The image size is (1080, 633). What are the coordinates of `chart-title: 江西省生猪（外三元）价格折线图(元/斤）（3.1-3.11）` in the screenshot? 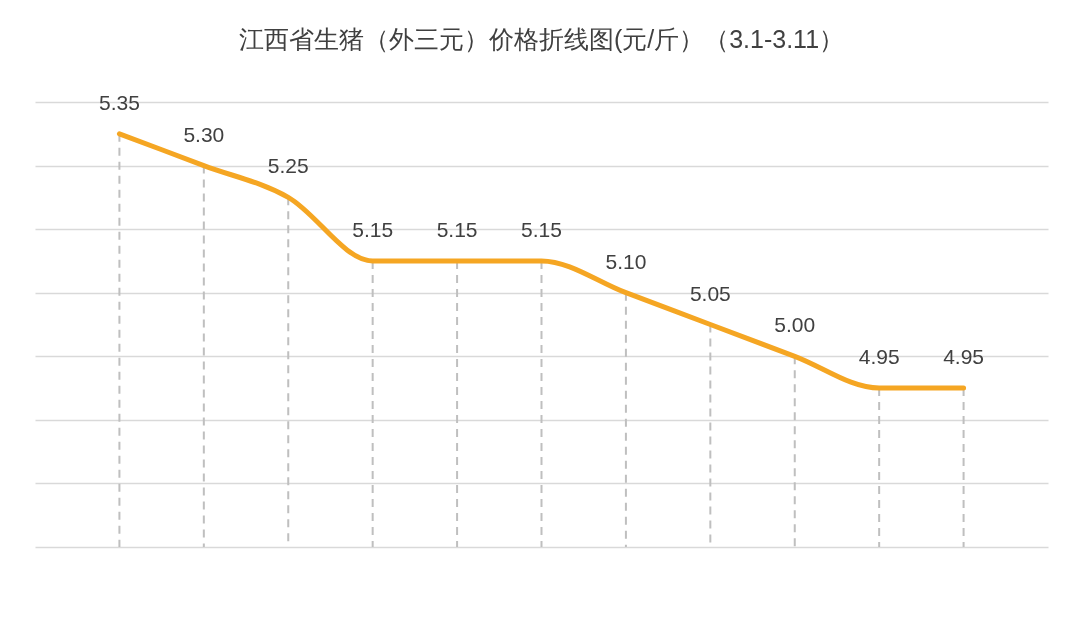 It's located at (541, 38).